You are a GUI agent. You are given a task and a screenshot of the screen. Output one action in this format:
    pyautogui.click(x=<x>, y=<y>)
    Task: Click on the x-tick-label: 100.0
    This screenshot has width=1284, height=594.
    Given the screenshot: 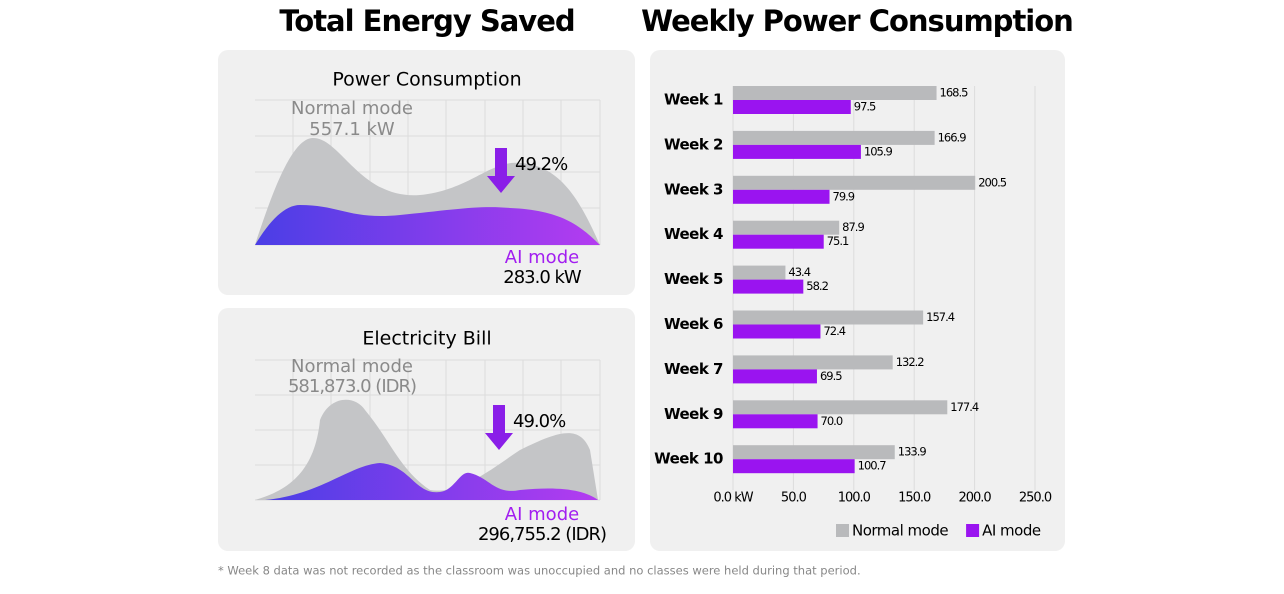 What is the action you would take?
    pyautogui.click(x=854, y=498)
    